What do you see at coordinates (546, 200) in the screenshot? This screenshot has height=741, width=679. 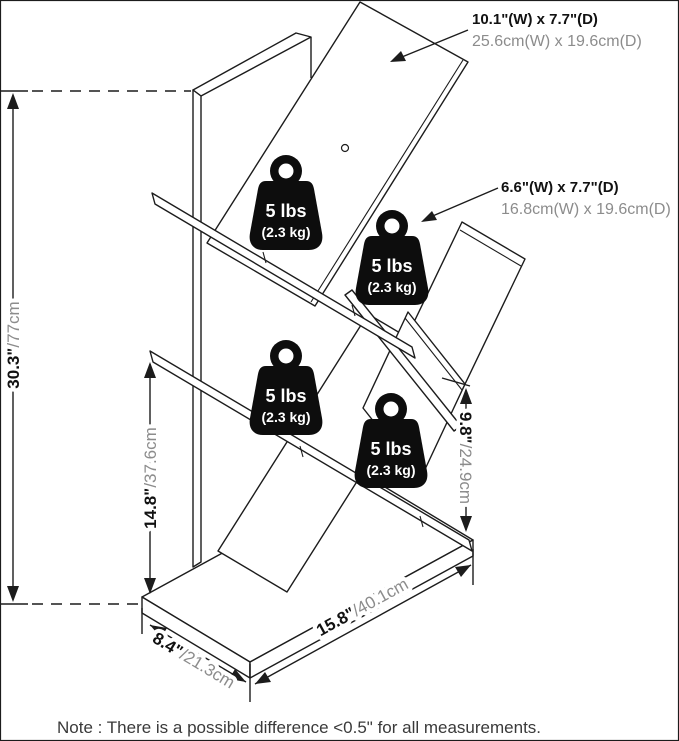 I see `side-shelf-callout: 6.6"(W) x 7.7"(D) 16.8cm(W) x 19.6cm(D)` at bounding box center [546, 200].